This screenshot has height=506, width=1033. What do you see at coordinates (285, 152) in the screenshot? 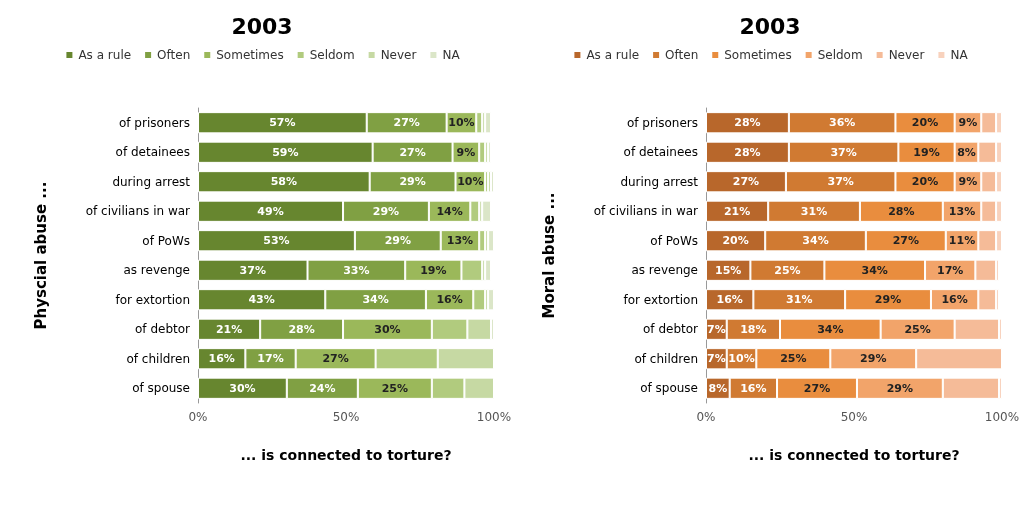
I see `data-label: 59%` at bounding box center [285, 152].